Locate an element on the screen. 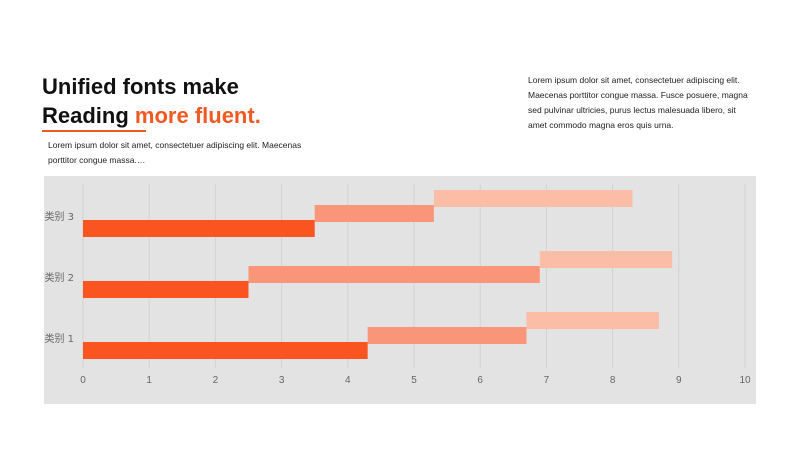 This screenshot has height=450, width=800. category-label: 类别 3 is located at coordinates (59, 216).